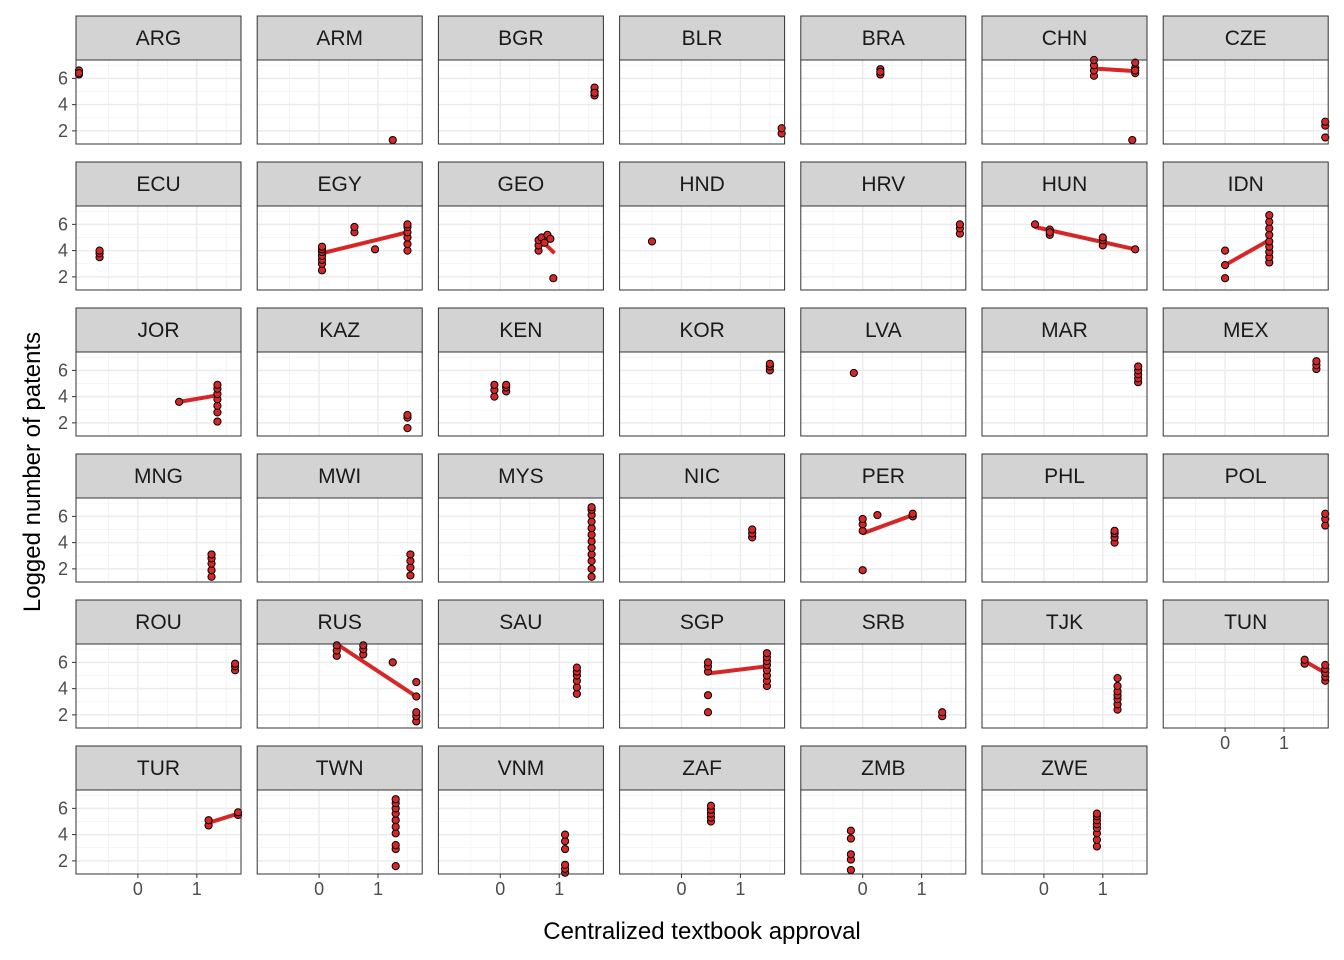 This screenshot has width=1344, height=960. Describe the element at coordinates (158, 226) in the screenshot. I see `panel-ecu: ECU` at that location.